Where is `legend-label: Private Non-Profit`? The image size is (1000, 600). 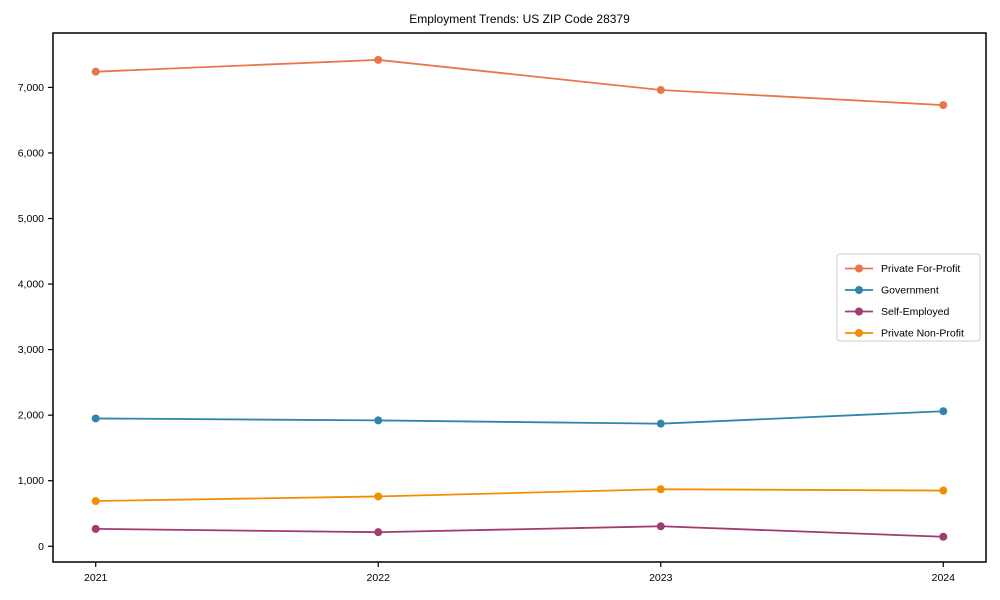 legend-label: Private Non-Profit is located at coordinates (922, 334).